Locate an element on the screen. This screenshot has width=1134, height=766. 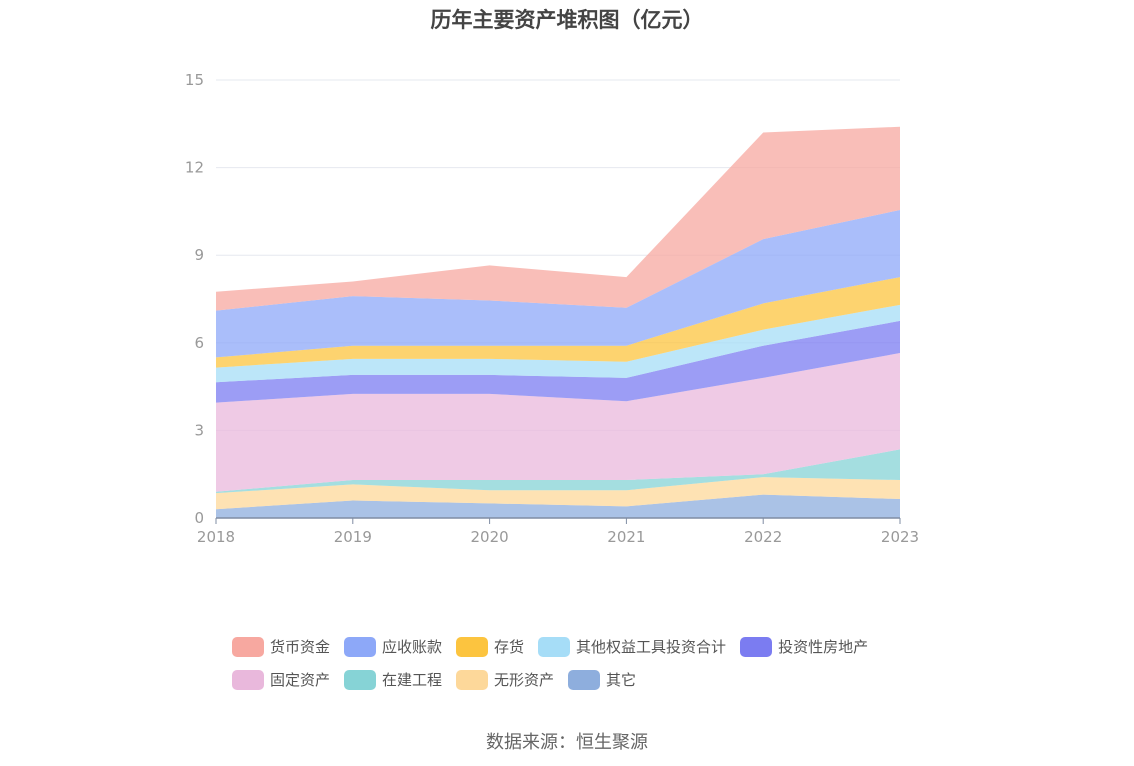
x-tick-label: 2021 is located at coordinates (626, 537).